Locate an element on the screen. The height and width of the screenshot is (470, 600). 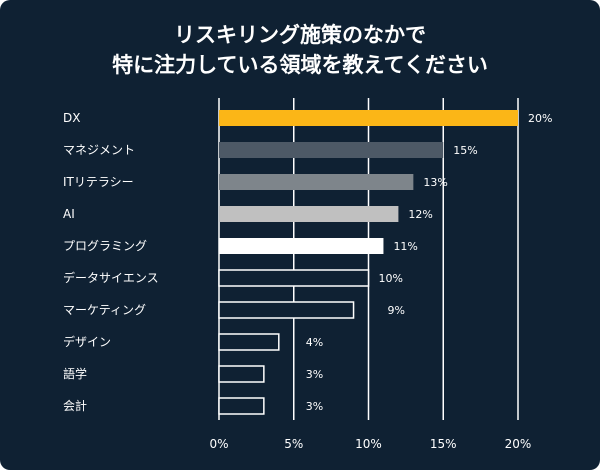
chart-title-line-2: 特に注力している領域を教えてください is located at coordinates (300, 65).